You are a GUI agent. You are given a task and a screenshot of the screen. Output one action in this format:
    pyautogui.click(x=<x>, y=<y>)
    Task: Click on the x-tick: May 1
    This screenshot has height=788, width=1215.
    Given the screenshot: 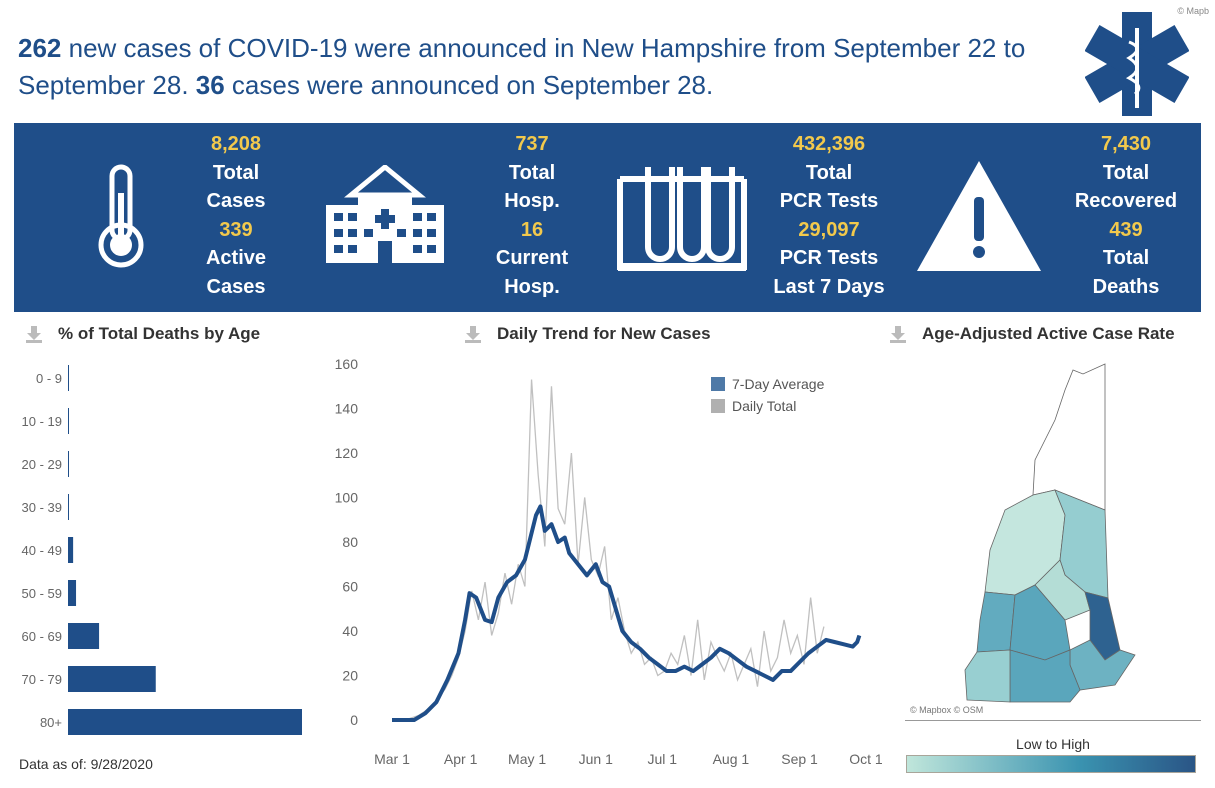 What is the action you would take?
    pyautogui.click(x=527, y=759)
    